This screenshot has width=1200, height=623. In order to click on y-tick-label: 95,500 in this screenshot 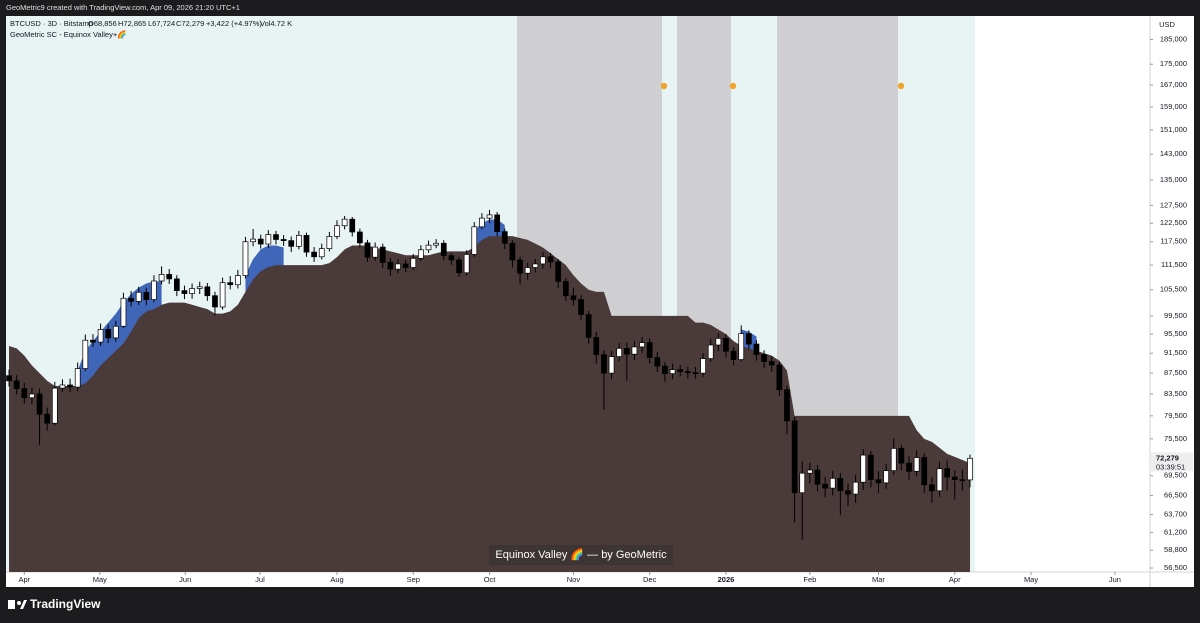, I will do `click(1175, 333)`.